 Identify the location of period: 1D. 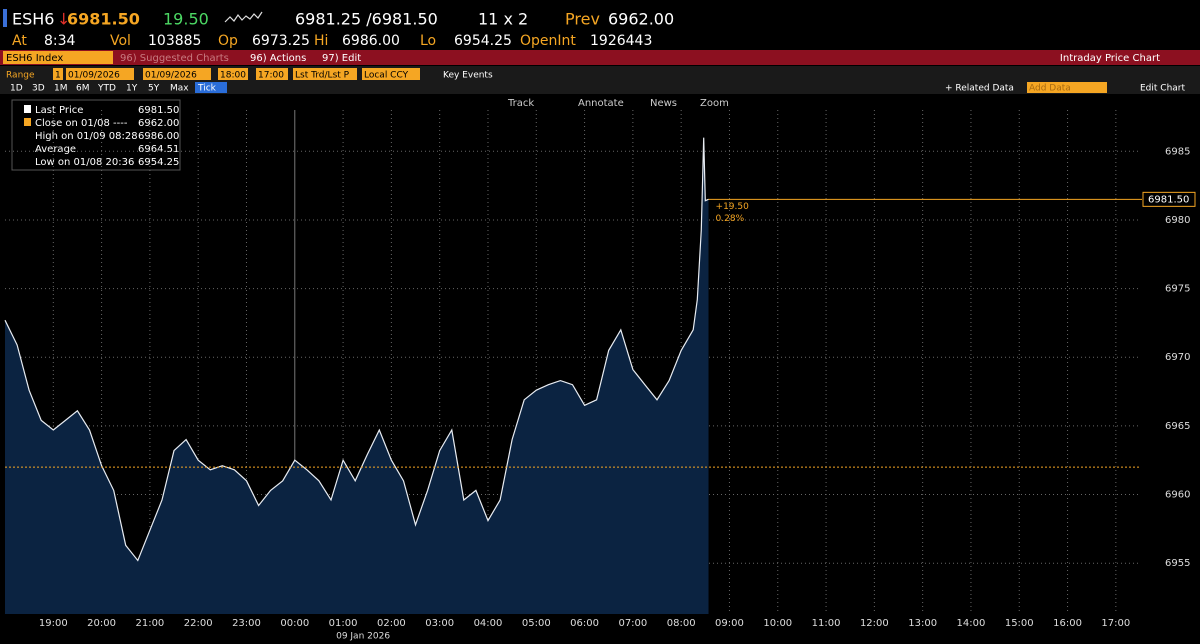
(16, 89).